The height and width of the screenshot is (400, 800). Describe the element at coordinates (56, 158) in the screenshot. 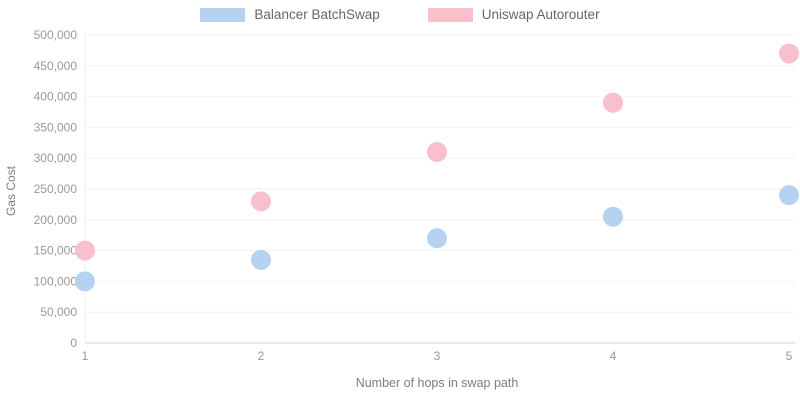

I see `y-tick-label: 300,000` at that location.